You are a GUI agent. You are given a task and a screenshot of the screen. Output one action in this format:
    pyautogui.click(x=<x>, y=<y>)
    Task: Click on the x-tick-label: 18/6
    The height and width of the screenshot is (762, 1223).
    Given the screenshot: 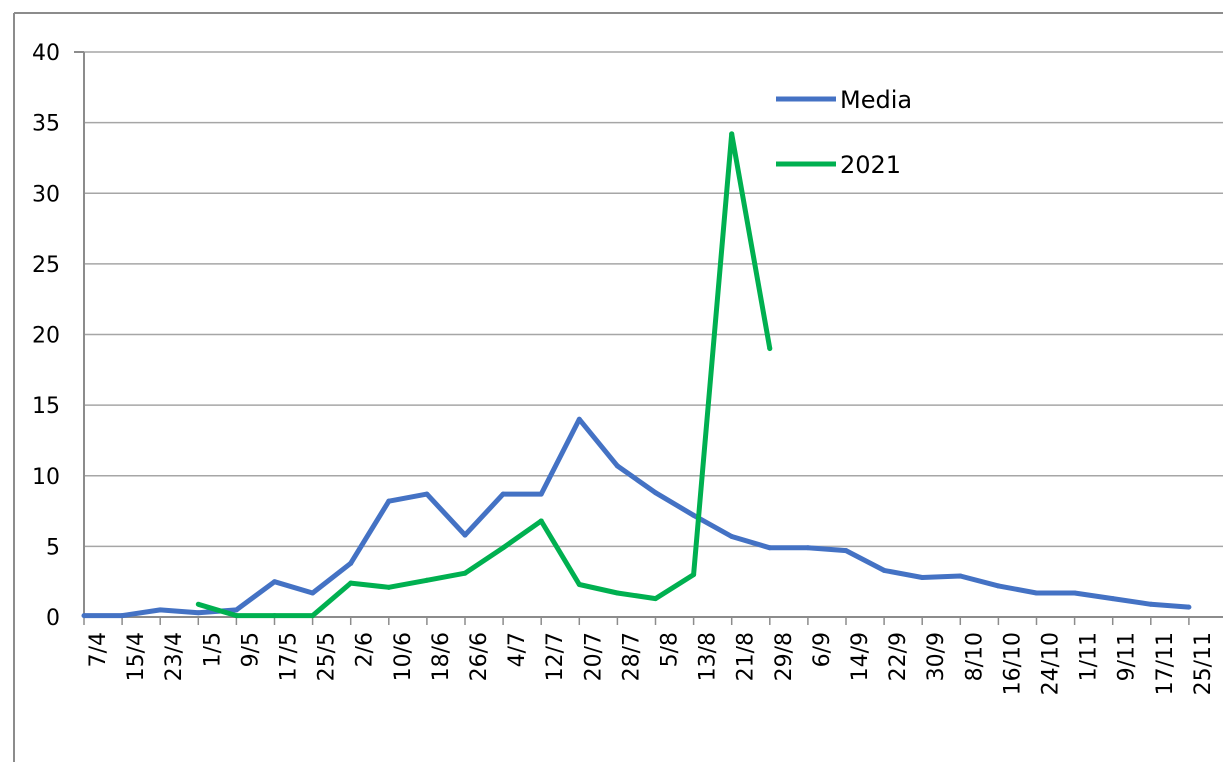 What is the action you would take?
    pyautogui.click(x=441, y=656)
    